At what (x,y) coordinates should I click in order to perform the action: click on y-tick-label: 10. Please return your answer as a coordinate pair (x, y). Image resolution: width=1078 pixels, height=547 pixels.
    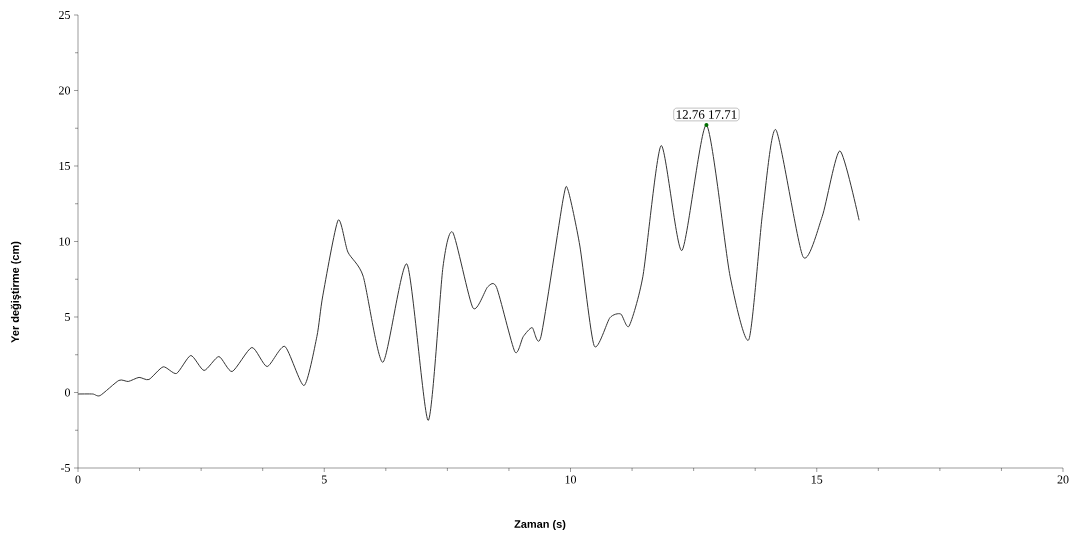
    Looking at the image, I should click on (65, 241).